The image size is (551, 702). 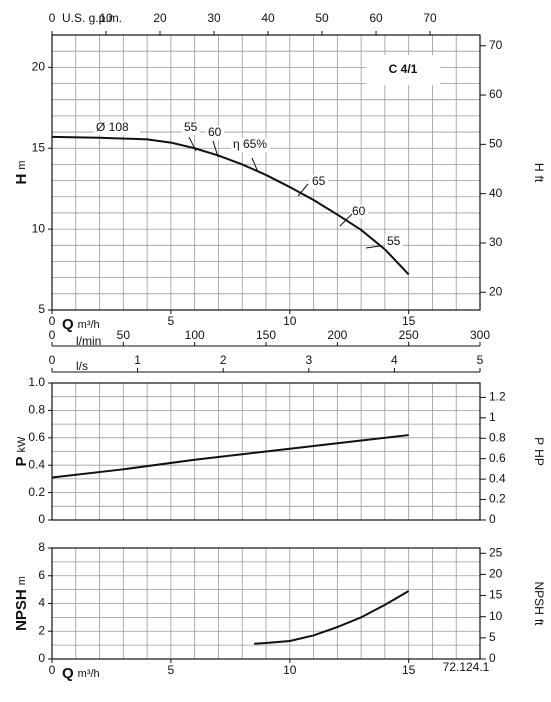 I want to click on y-axis-title: Hm, so click(x=21, y=172).